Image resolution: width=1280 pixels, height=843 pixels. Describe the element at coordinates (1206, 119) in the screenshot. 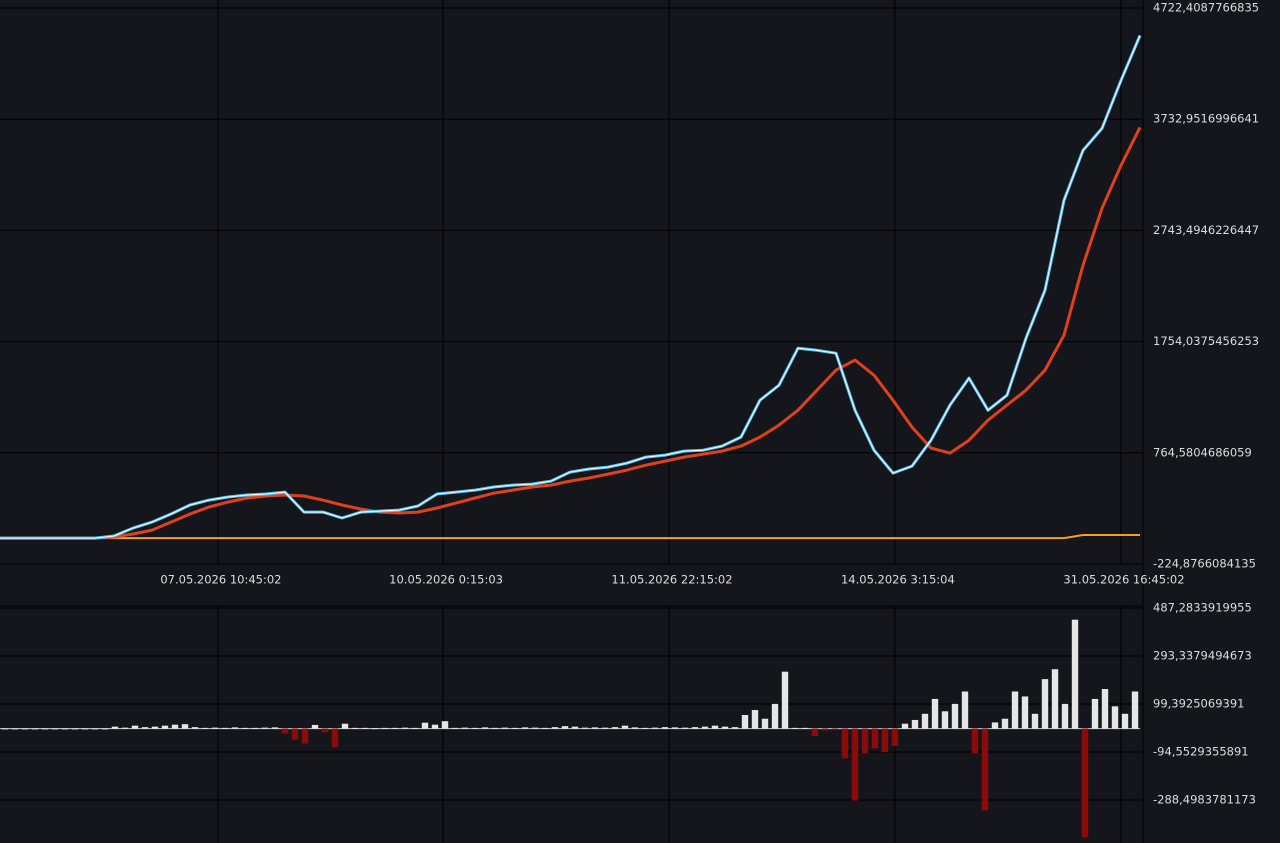

I see `y-tick-label: 3732,9516996641` at that location.